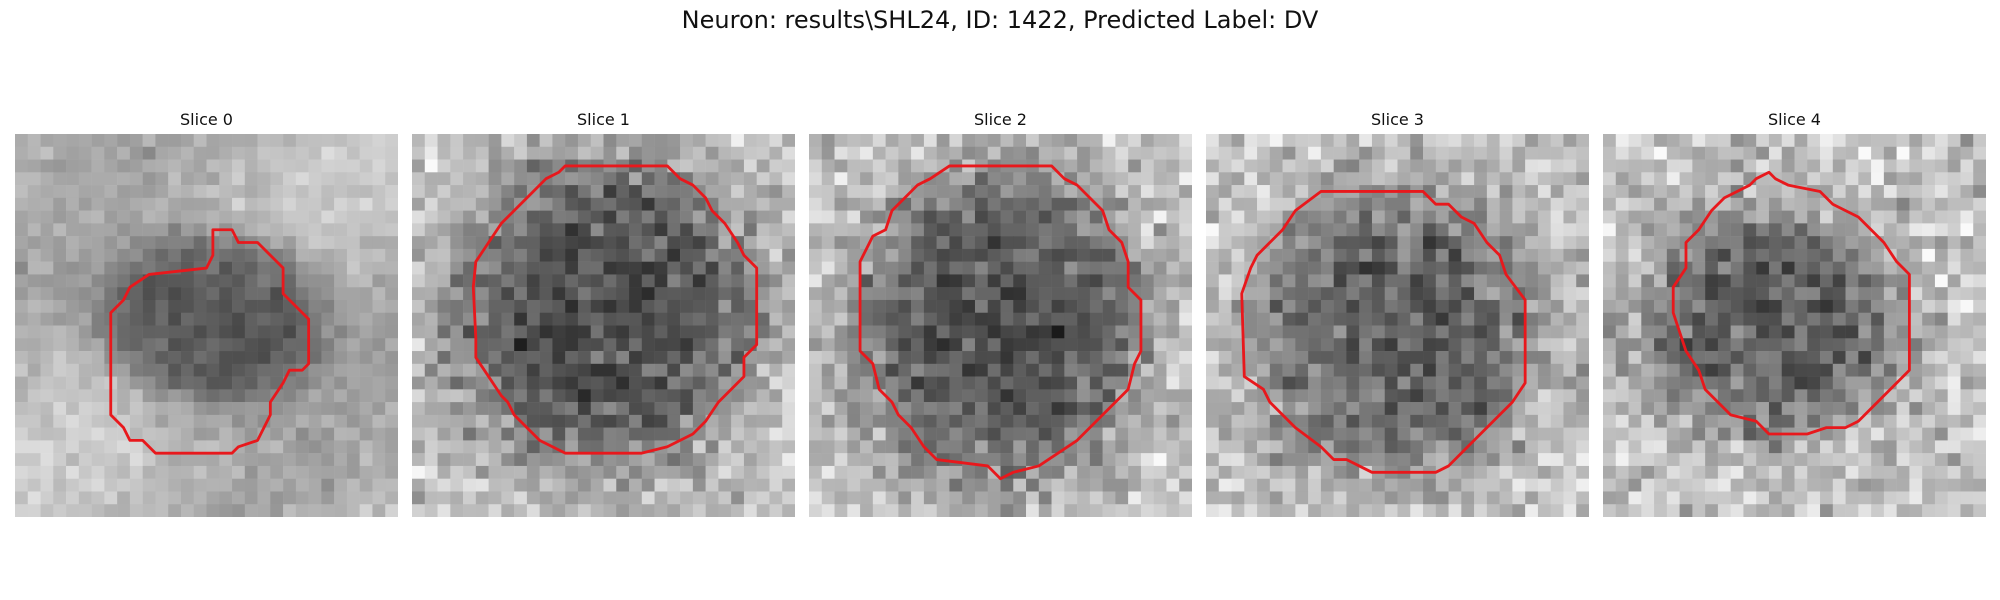 The image size is (2000, 600). I want to click on slice-panel-2: Slice 2, so click(1000, 313).